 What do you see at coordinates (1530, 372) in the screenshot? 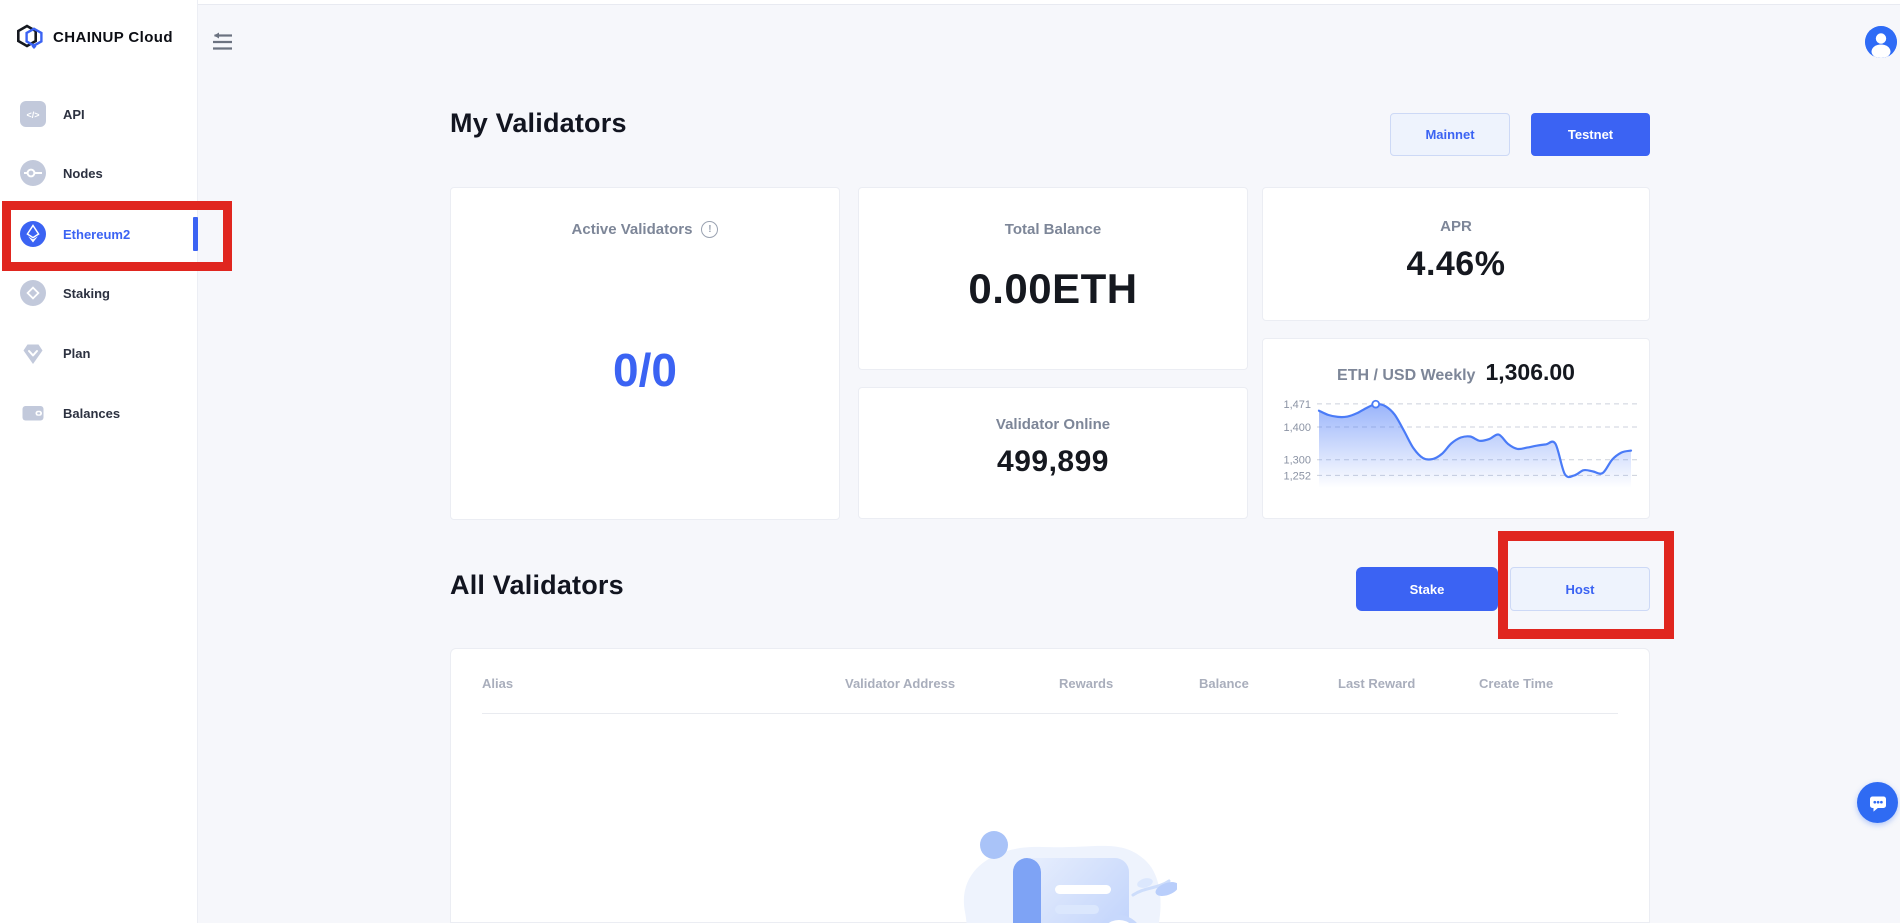
I see `eth-usd-value: 1,306.00` at bounding box center [1530, 372].